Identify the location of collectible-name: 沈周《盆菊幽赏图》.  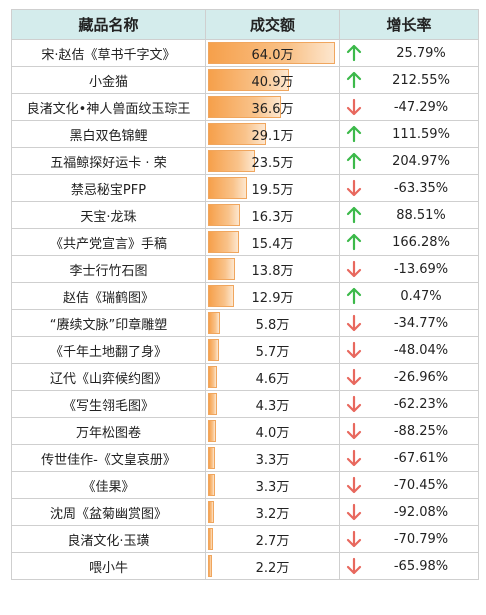
(108, 512).